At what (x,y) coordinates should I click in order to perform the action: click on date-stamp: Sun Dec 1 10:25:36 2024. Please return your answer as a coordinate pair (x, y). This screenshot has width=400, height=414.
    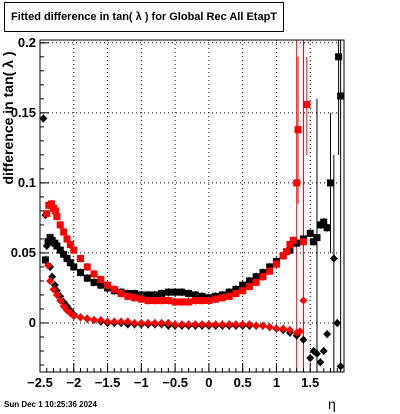
    Looking at the image, I should click on (50, 404).